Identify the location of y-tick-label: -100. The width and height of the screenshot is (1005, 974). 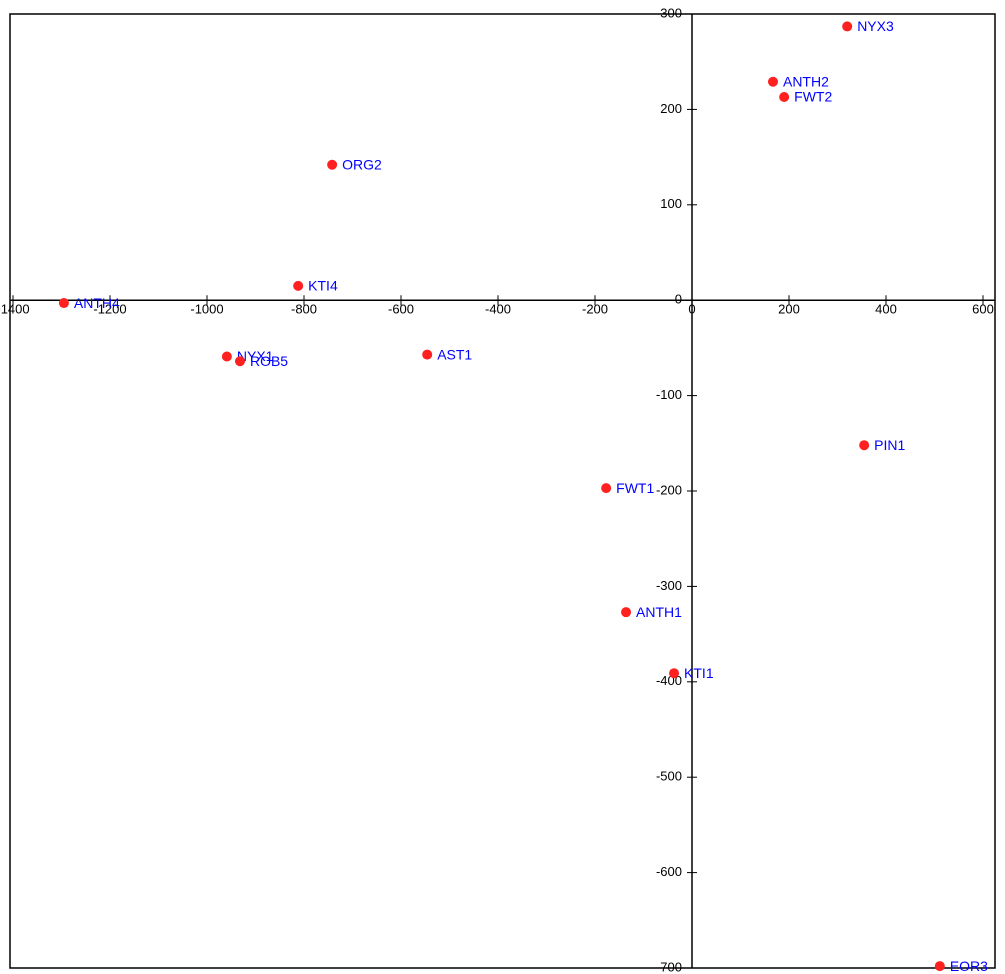
(669, 394).